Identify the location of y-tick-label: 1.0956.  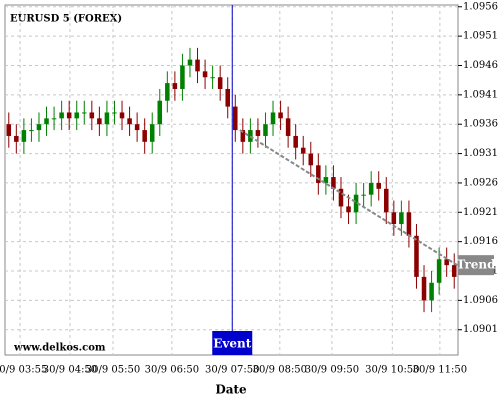
(480, 6).